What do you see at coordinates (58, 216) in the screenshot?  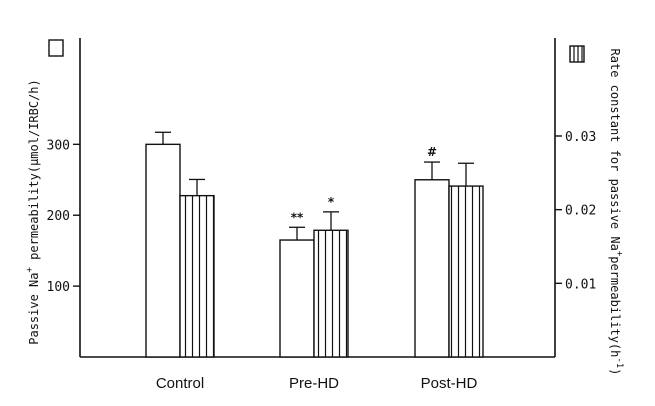 I see `left-tick-label-1: 200` at bounding box center [58, 216].